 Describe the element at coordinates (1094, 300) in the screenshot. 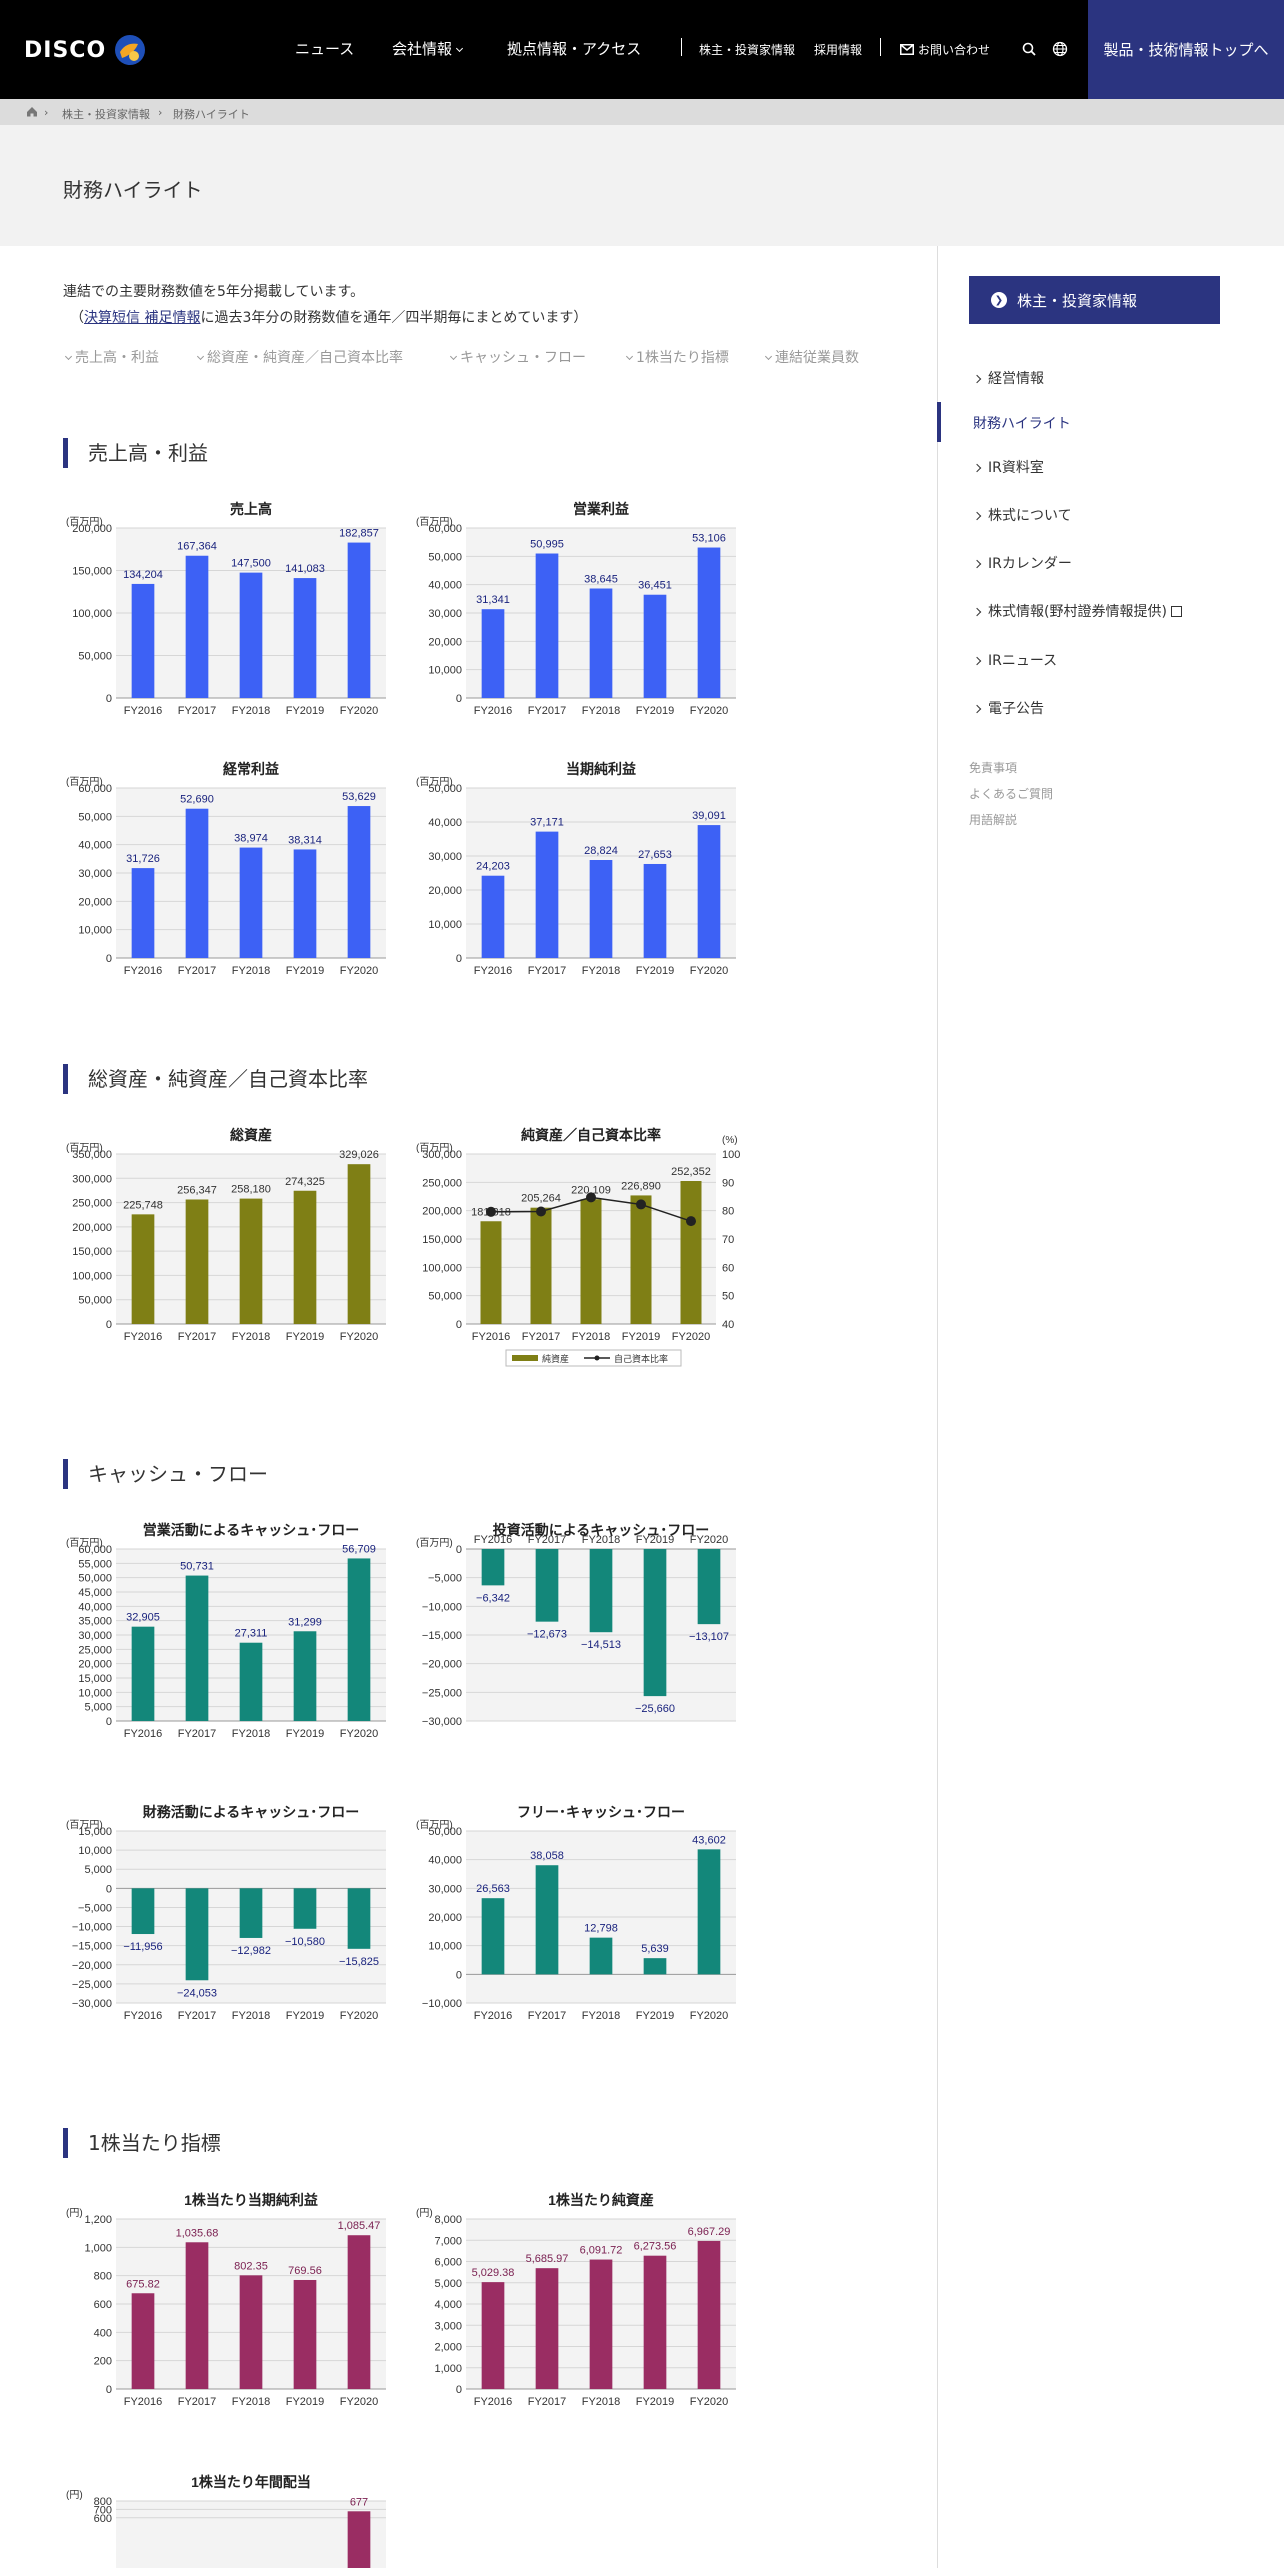

I see `sidebar-header: ❯ 株主・投資家情報` at that location.